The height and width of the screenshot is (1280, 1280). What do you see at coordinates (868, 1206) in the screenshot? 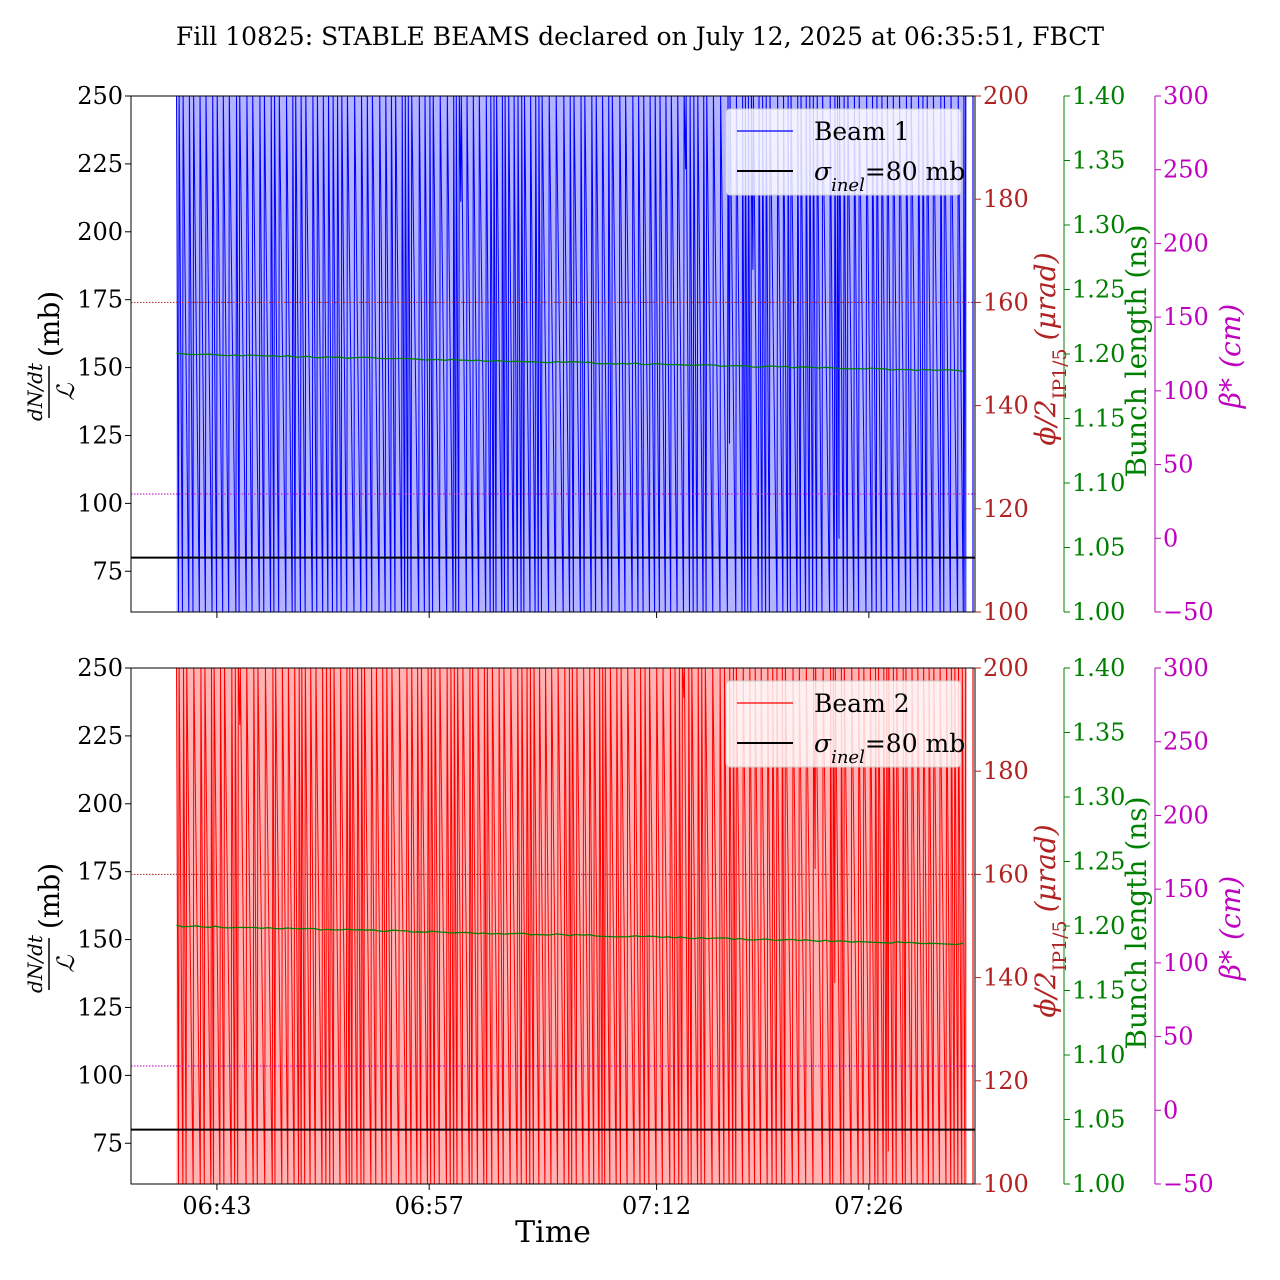
I see `x-tick-label: 07:26` at bounding box center [868, 1206].